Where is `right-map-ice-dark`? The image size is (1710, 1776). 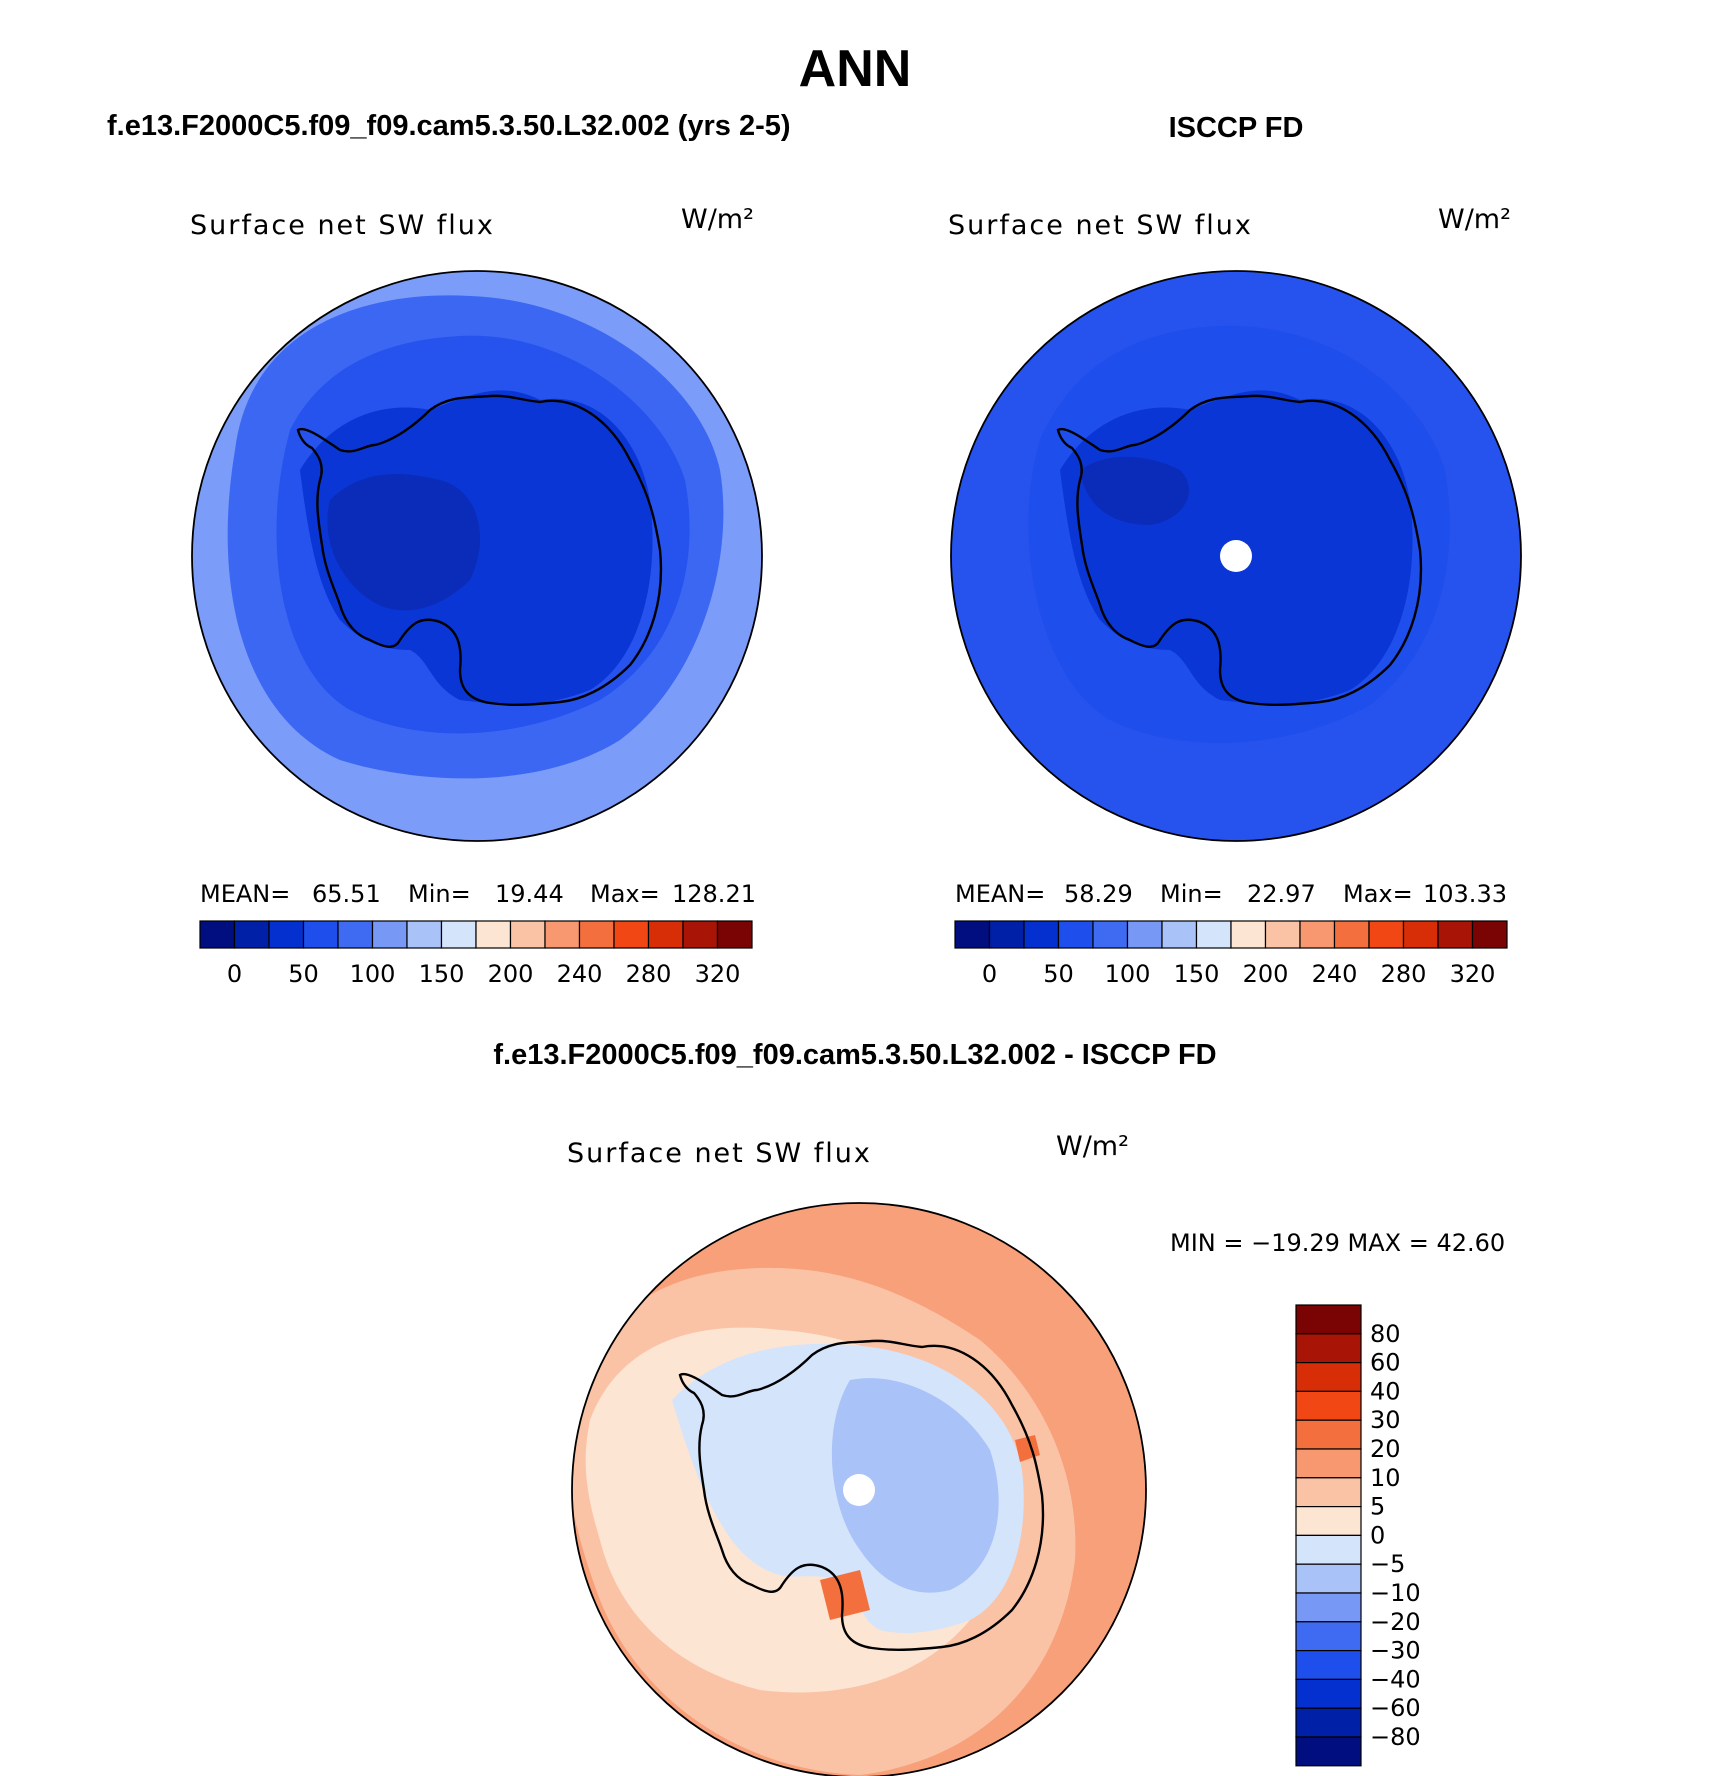 right-map-ice-dark is located at coordinates (1134, 490).